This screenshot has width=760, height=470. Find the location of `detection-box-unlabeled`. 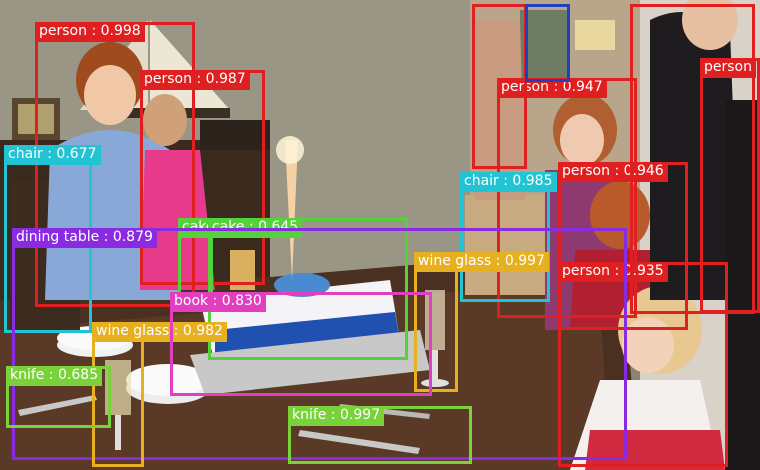

detection-box-unlabeled is located at coordinates (547, 43).